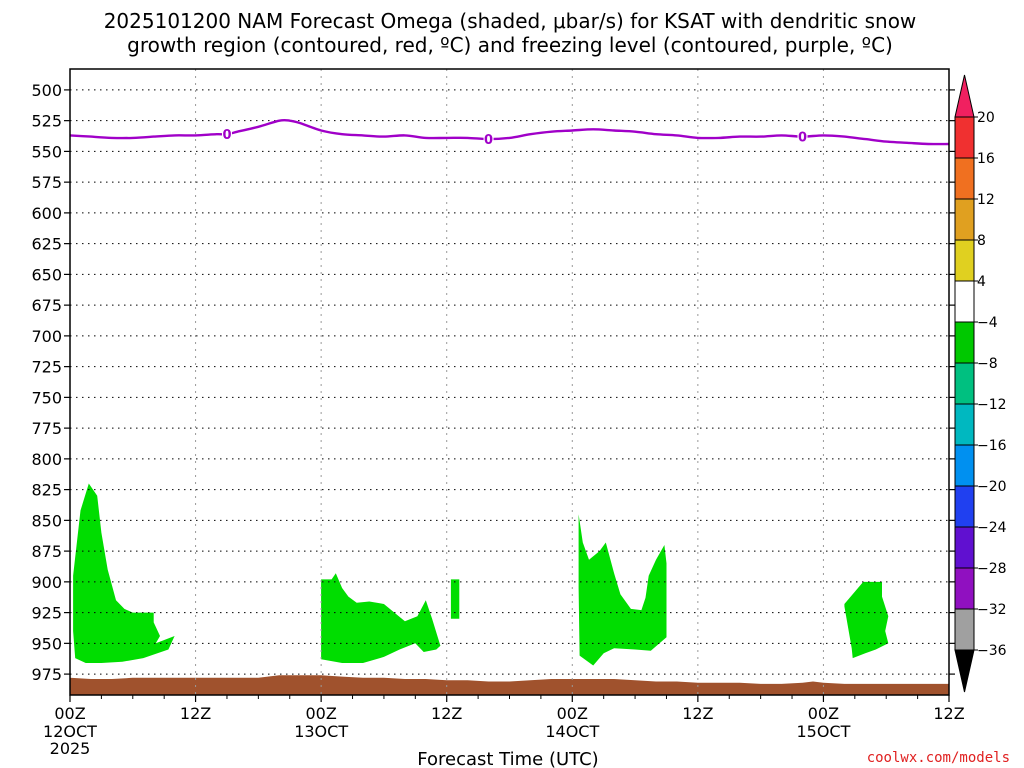 The image size is (1024, 768). What do you see at coordinates (992, 528) in the screenshot?
I see `colorbar-label-10: −24` at bounding box center [992, 528].